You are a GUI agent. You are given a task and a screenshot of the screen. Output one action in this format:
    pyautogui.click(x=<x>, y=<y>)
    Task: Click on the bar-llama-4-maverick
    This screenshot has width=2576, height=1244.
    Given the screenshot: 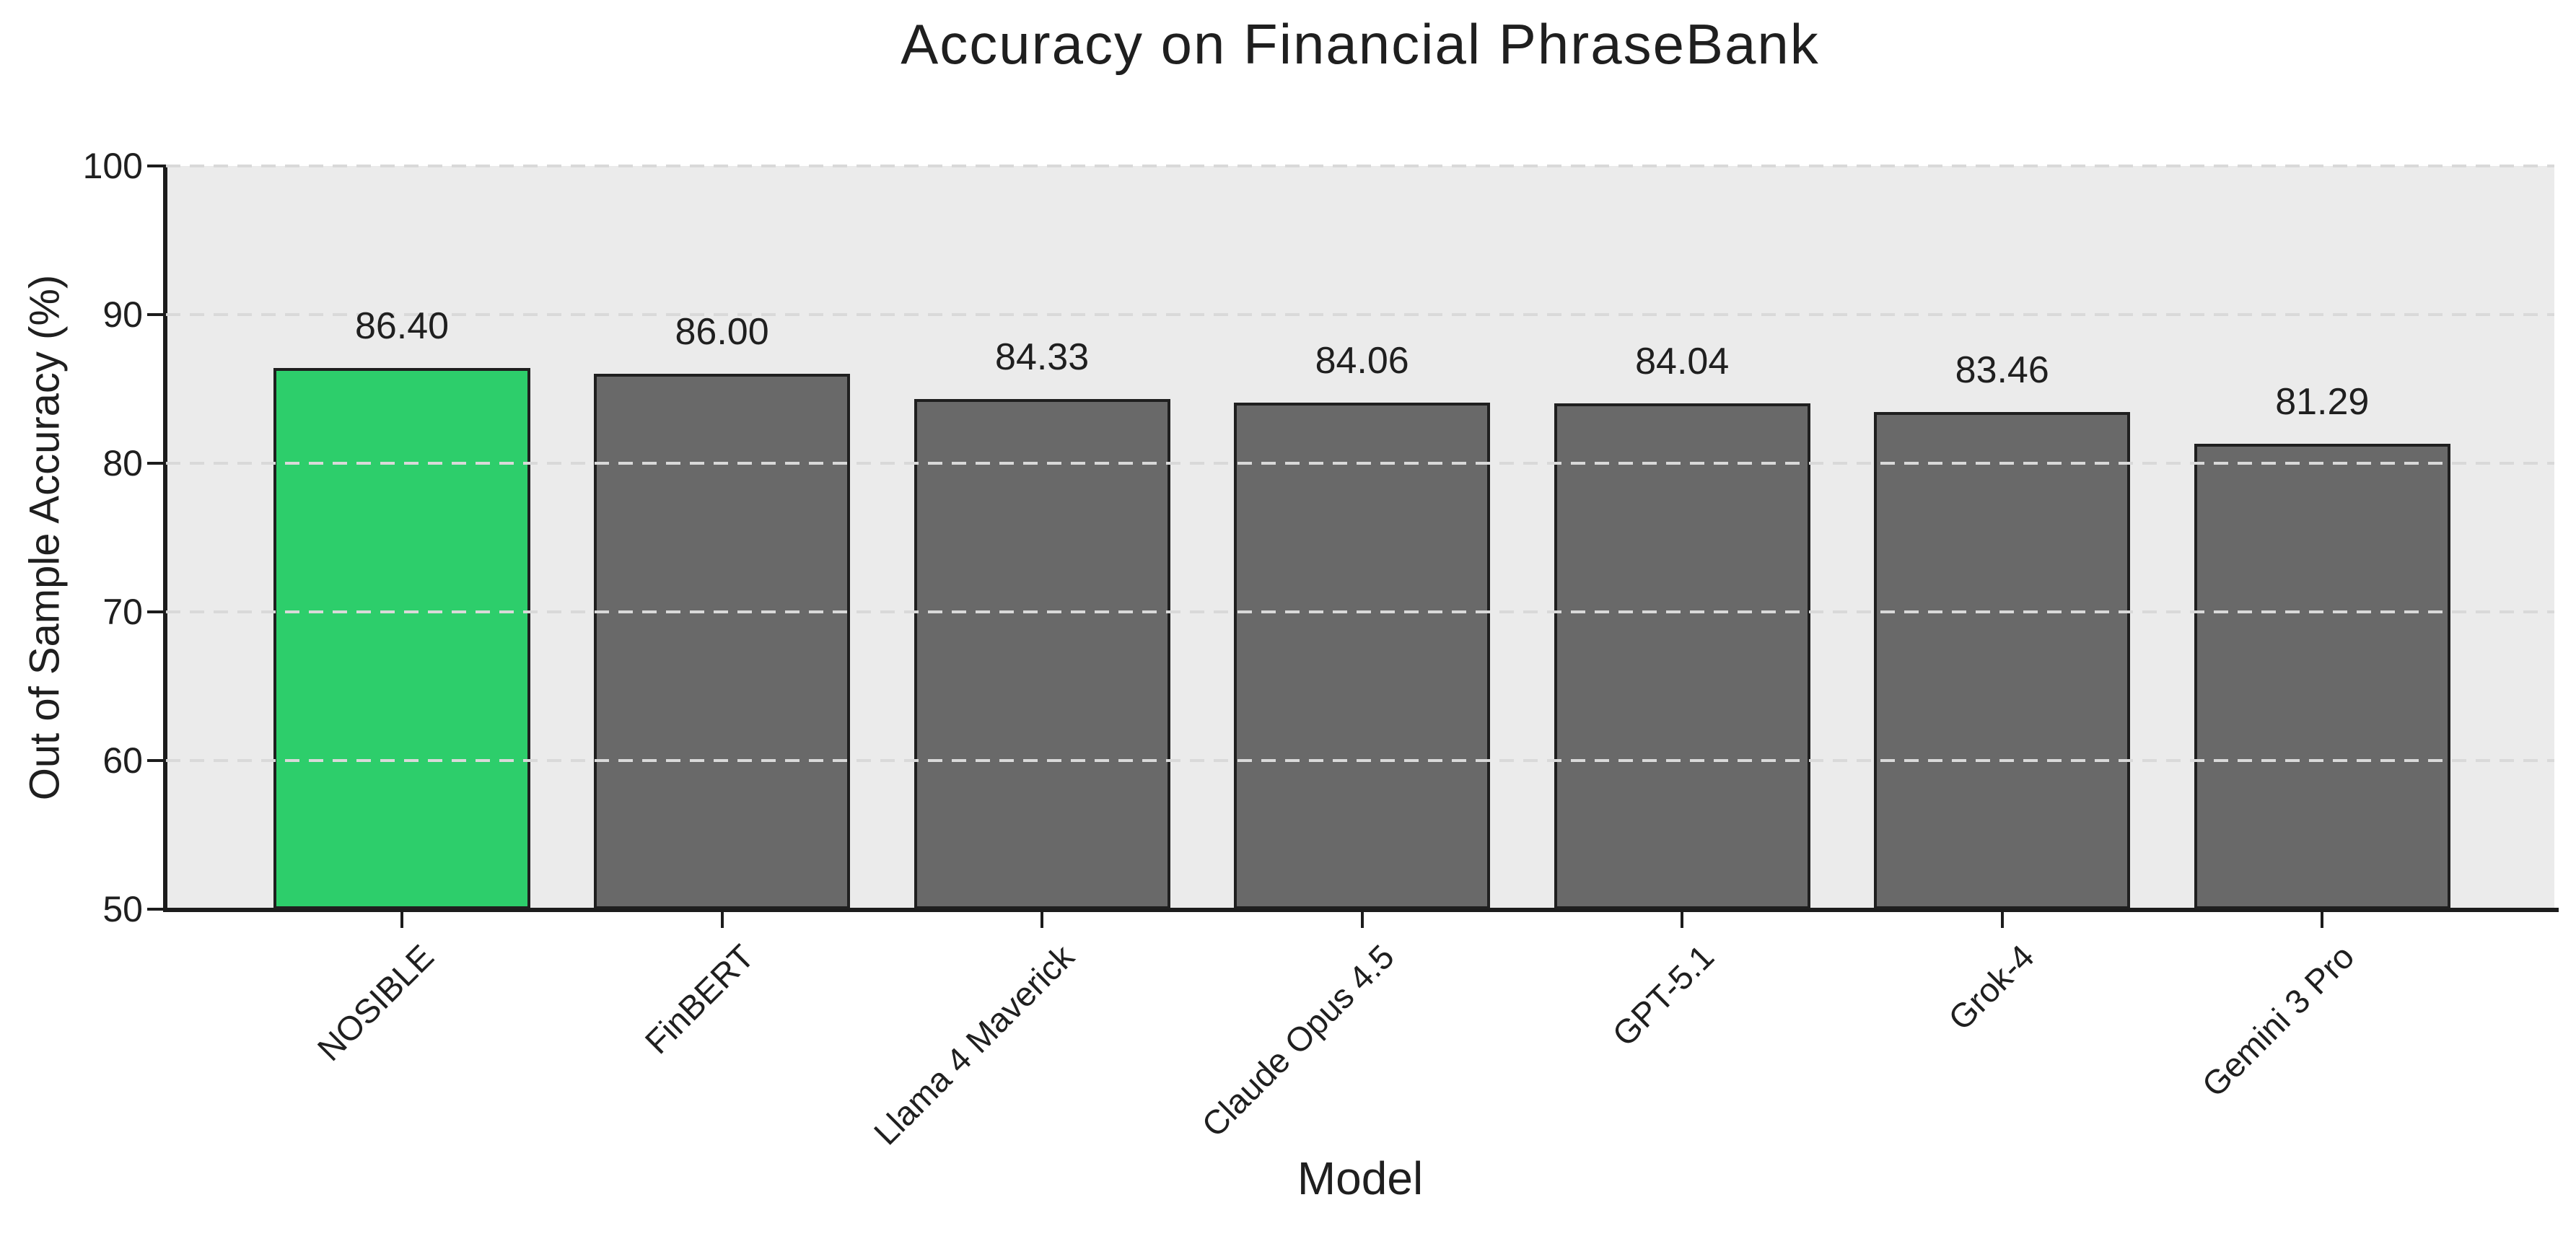 What is the action you would take?
    pyautogui.click(x=1042, y=653)
    